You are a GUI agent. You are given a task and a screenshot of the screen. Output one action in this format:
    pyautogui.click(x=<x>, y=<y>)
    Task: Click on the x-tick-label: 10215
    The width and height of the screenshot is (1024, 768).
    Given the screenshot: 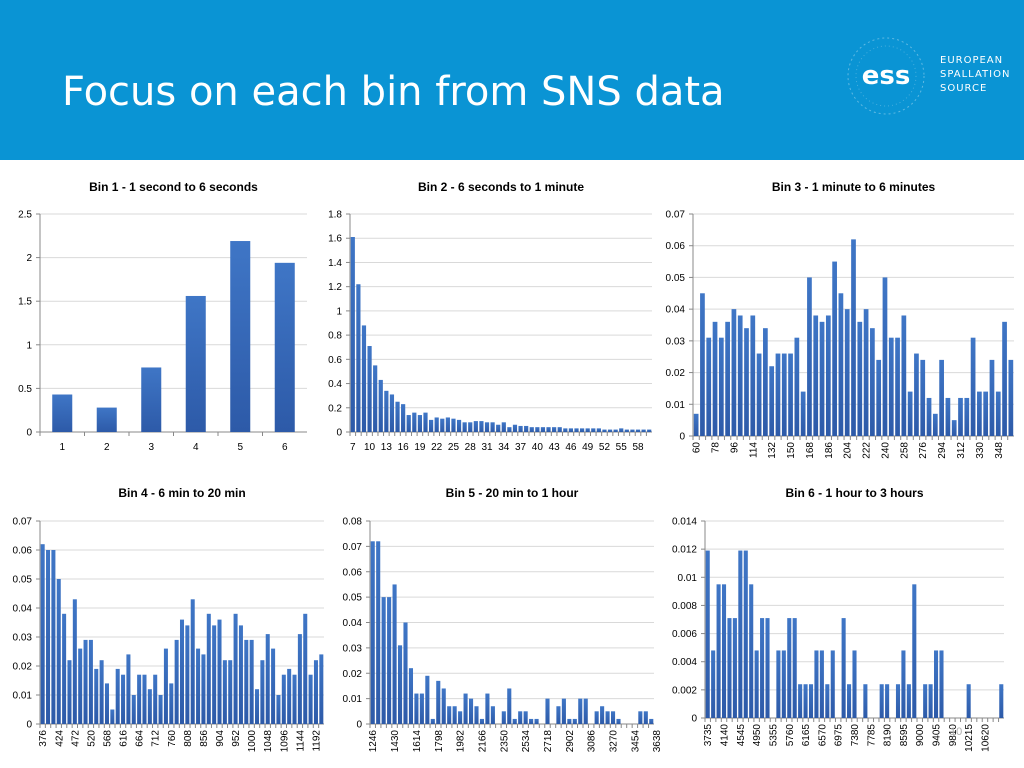 What is the action you would take?
    pyautogui.click(x=969, y=738)
    